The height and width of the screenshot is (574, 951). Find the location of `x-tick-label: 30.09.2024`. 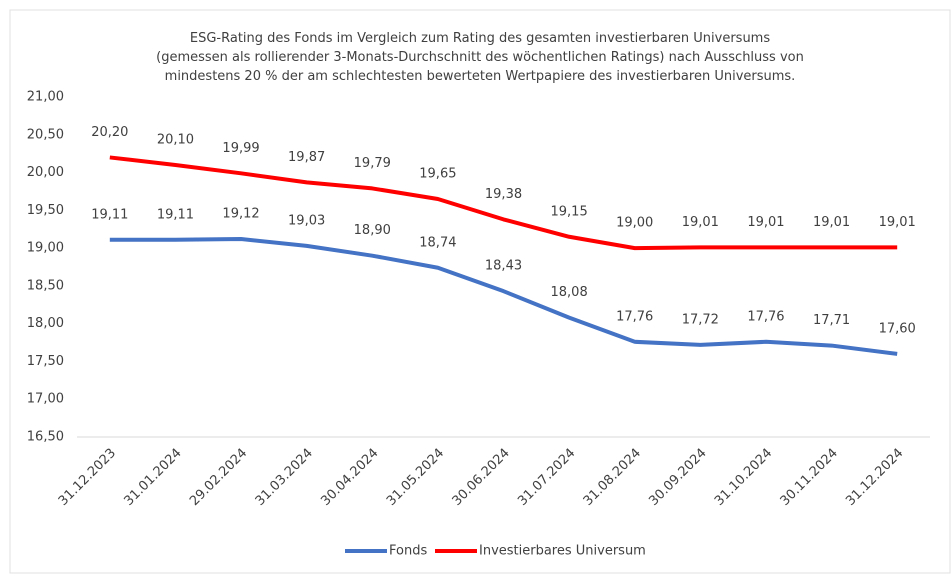

x-tick-label: 30.09.2024 is located at coordinates (677, 477).